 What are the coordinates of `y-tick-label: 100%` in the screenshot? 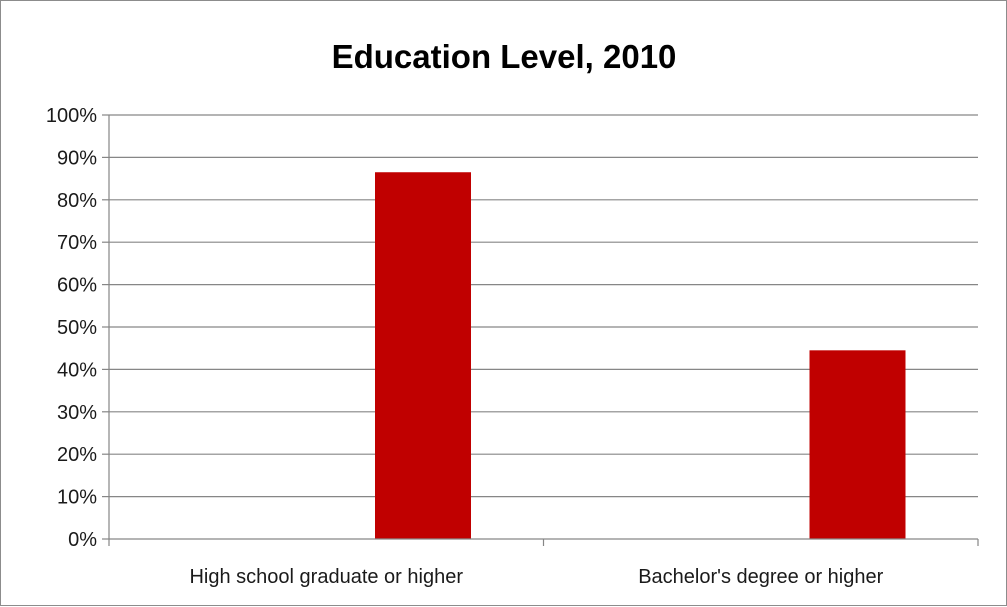 It's located at (71, 116).